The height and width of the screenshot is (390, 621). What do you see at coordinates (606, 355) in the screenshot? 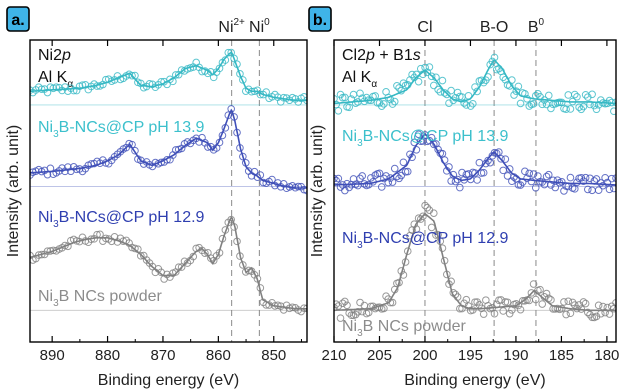
I see `x-tick-label: 180` at bounding box center [606, 355].